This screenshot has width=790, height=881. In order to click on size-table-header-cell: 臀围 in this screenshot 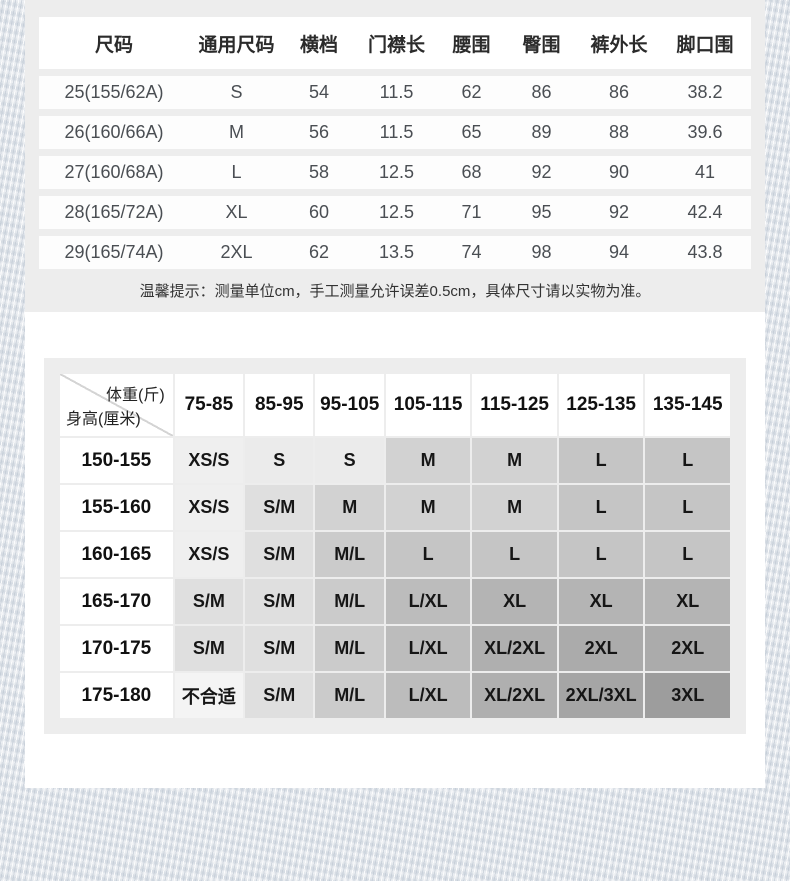, I will do `click(541, 43)`.